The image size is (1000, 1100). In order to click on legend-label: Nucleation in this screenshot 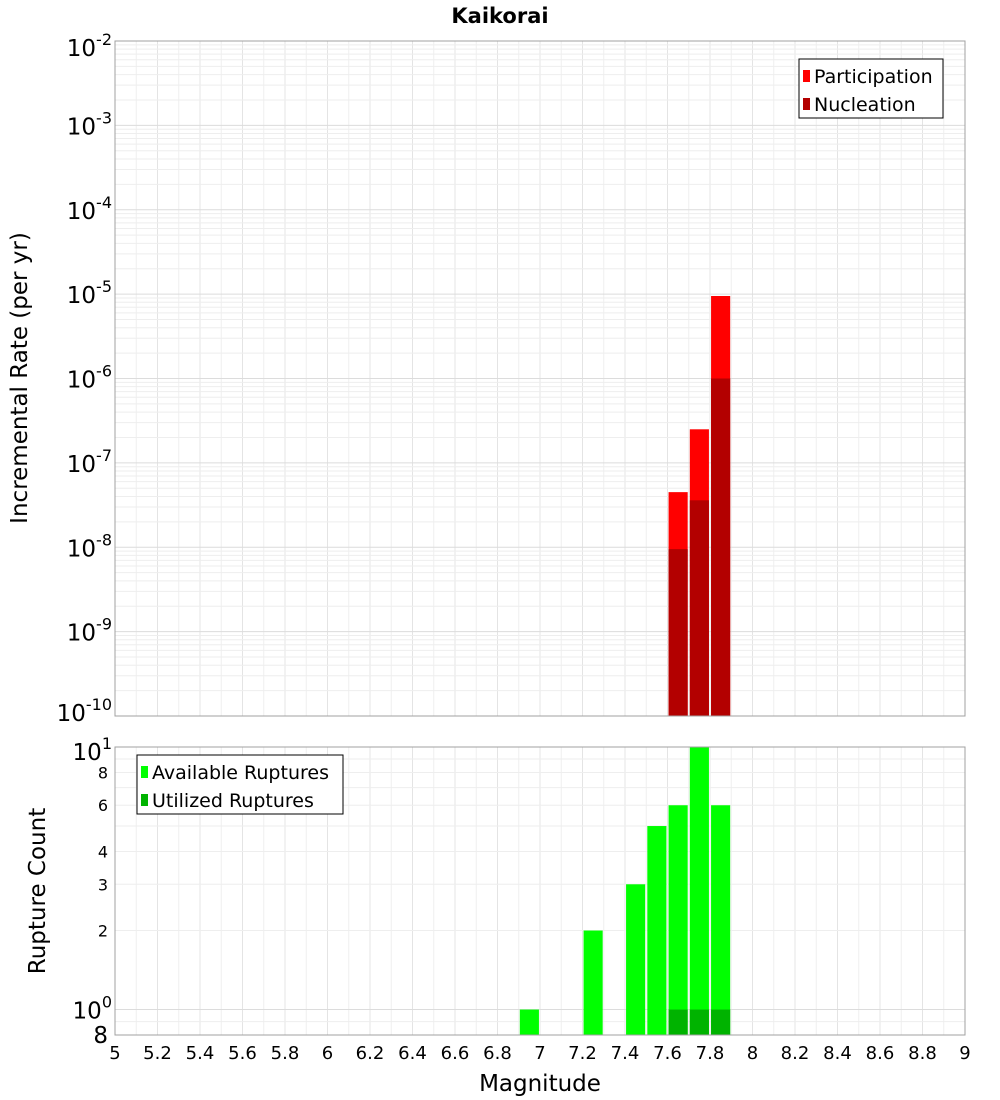, I will do `click(865, 105)`.